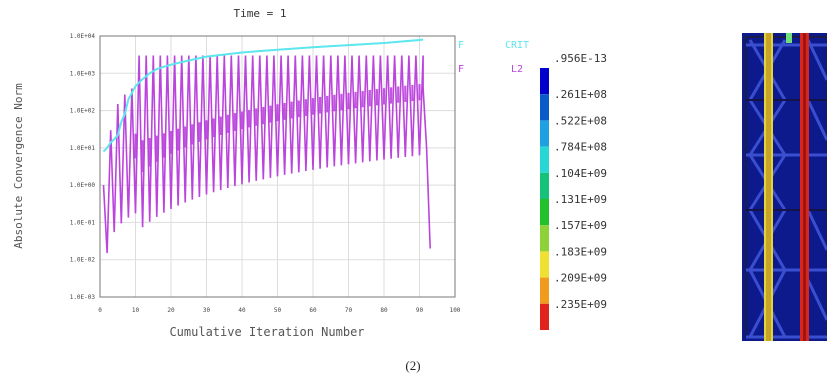  Describe the element at coordinates (83, 185) in the screenshot. I see `y-tick-label: 1.0E+00` at that location.